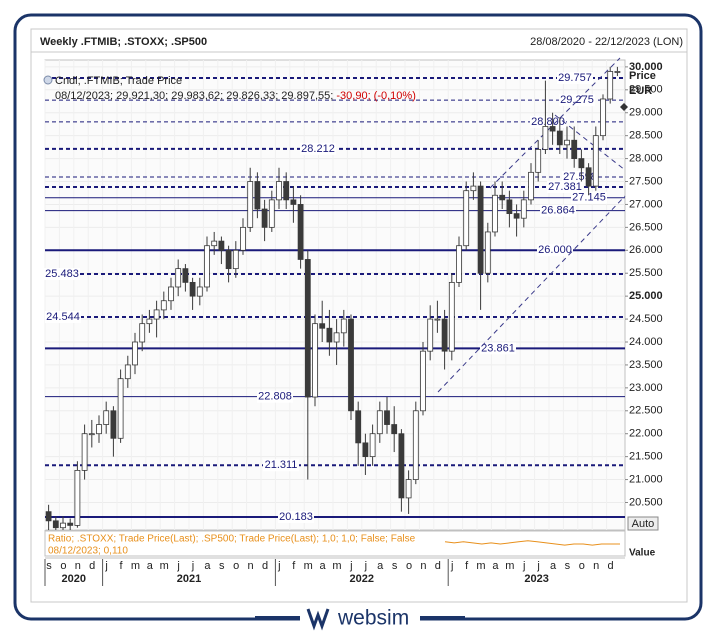 This screenshot has height=640, width=718. Describe the element at coordinates (624, 107) in the screenshot. I see `last-price-marker` at that location.